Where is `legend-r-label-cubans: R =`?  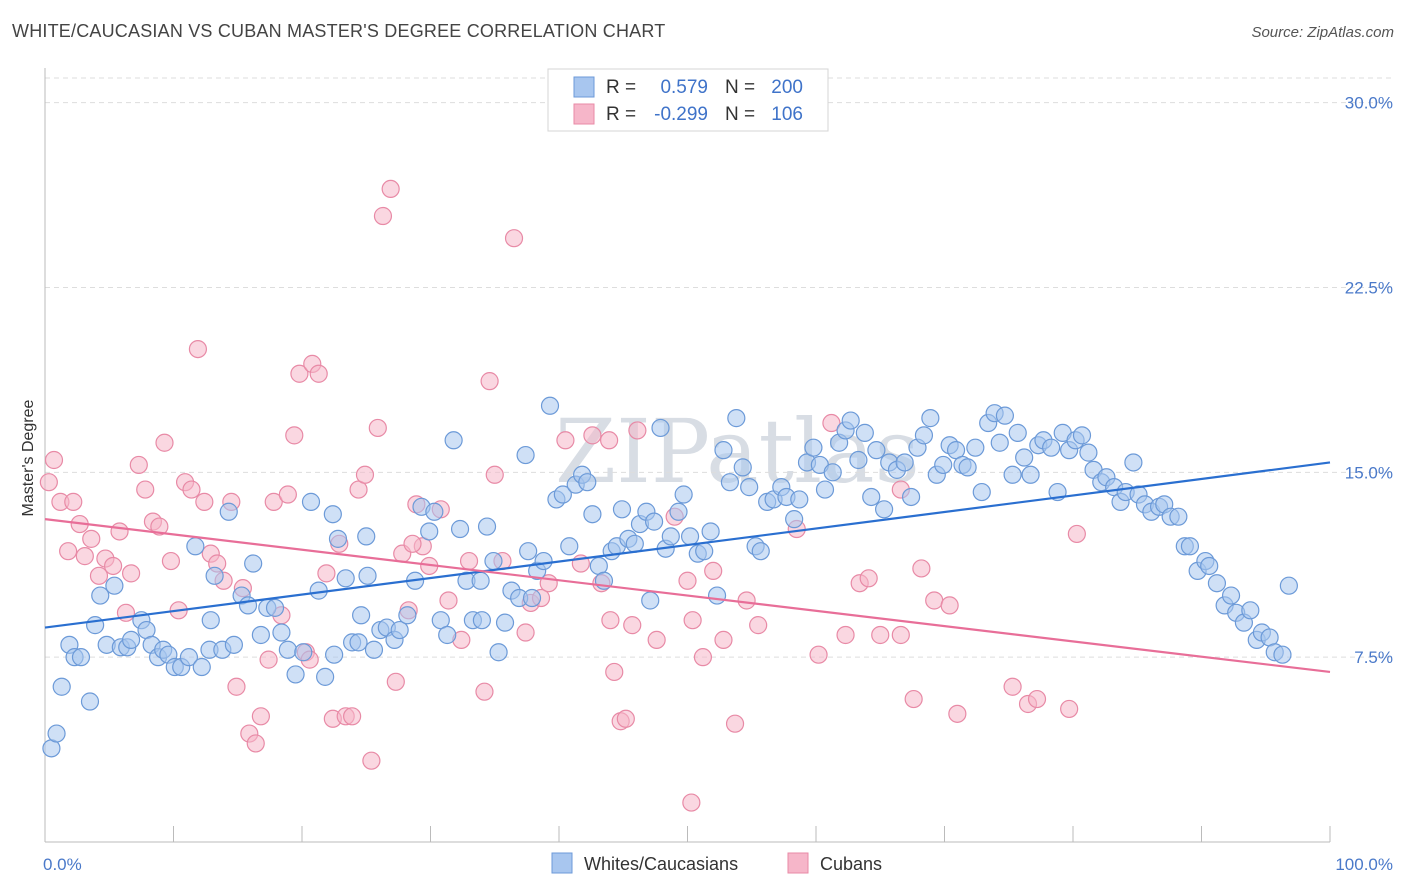 legend-r-label-cubans: R = is located at coordinates (621, 114).